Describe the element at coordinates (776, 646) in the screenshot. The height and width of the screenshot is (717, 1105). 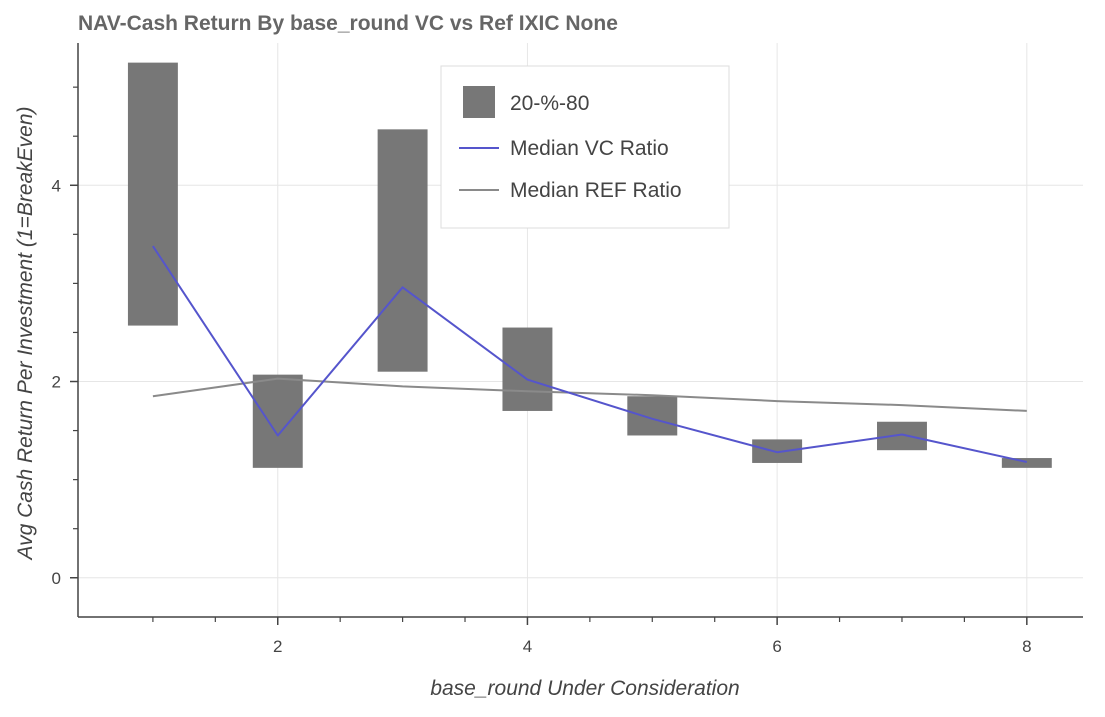
I see `x-tick-label: 6` at that location.